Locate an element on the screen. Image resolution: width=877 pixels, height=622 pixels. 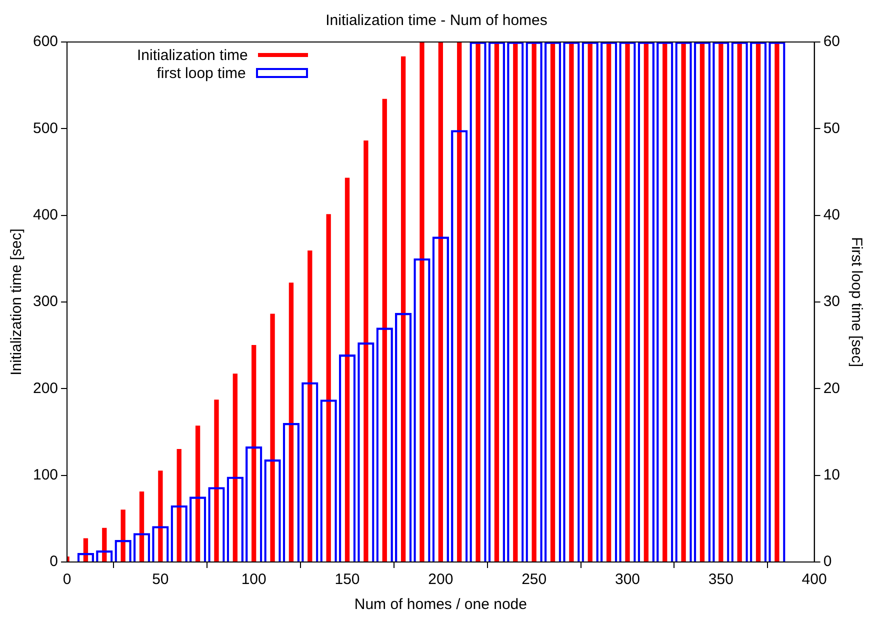
y2-axis-title: First loop time [sec] is located at coordinates (856, 302).